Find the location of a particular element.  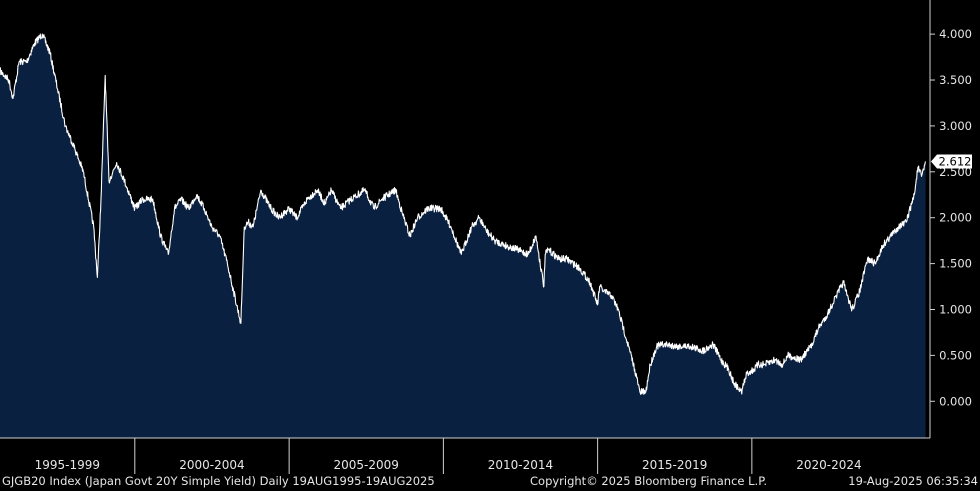

y-tick-label: 0.000 is located at coordinates (955, 401).